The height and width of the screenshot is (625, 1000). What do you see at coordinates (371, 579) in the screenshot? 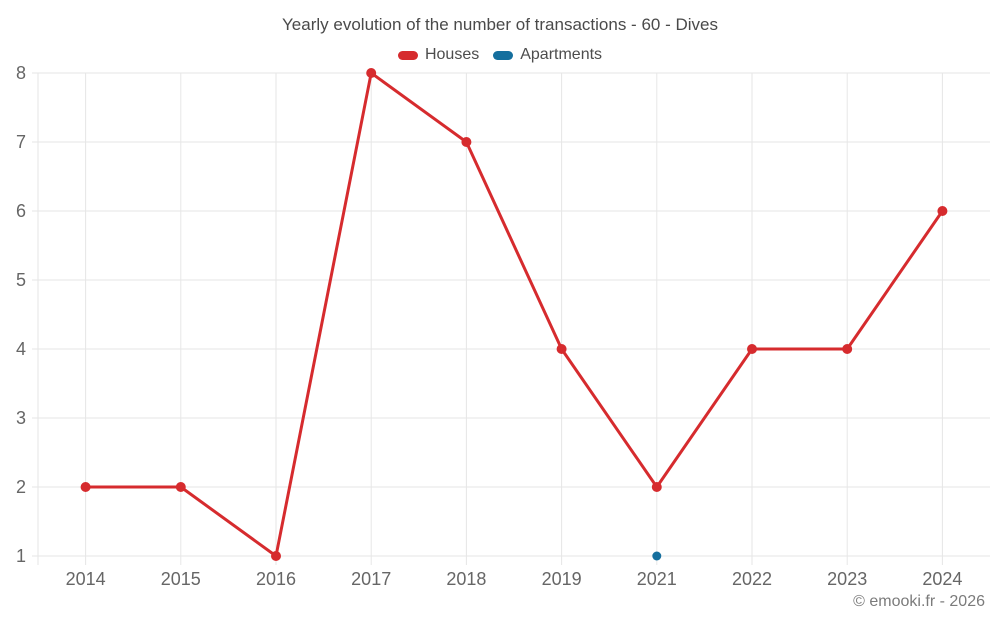
I see `x-axis-label: 2017` at bounding box center [371, 579].